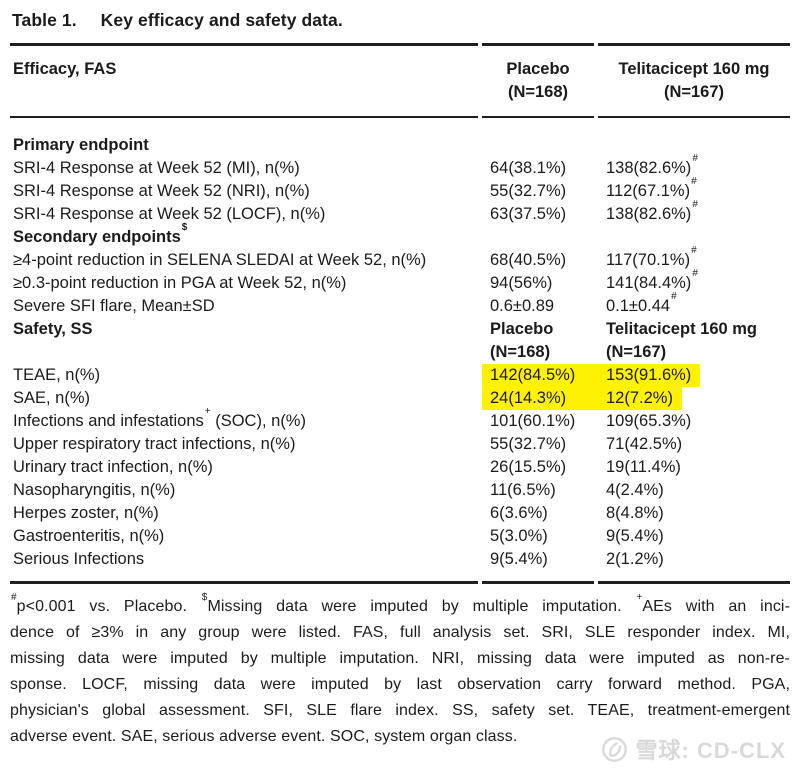 The image size is (800, 773). Describe the element at coordinates (520, 352) in the screenshot. I see `placebo-subheader-line2: (N=168)` at that location.